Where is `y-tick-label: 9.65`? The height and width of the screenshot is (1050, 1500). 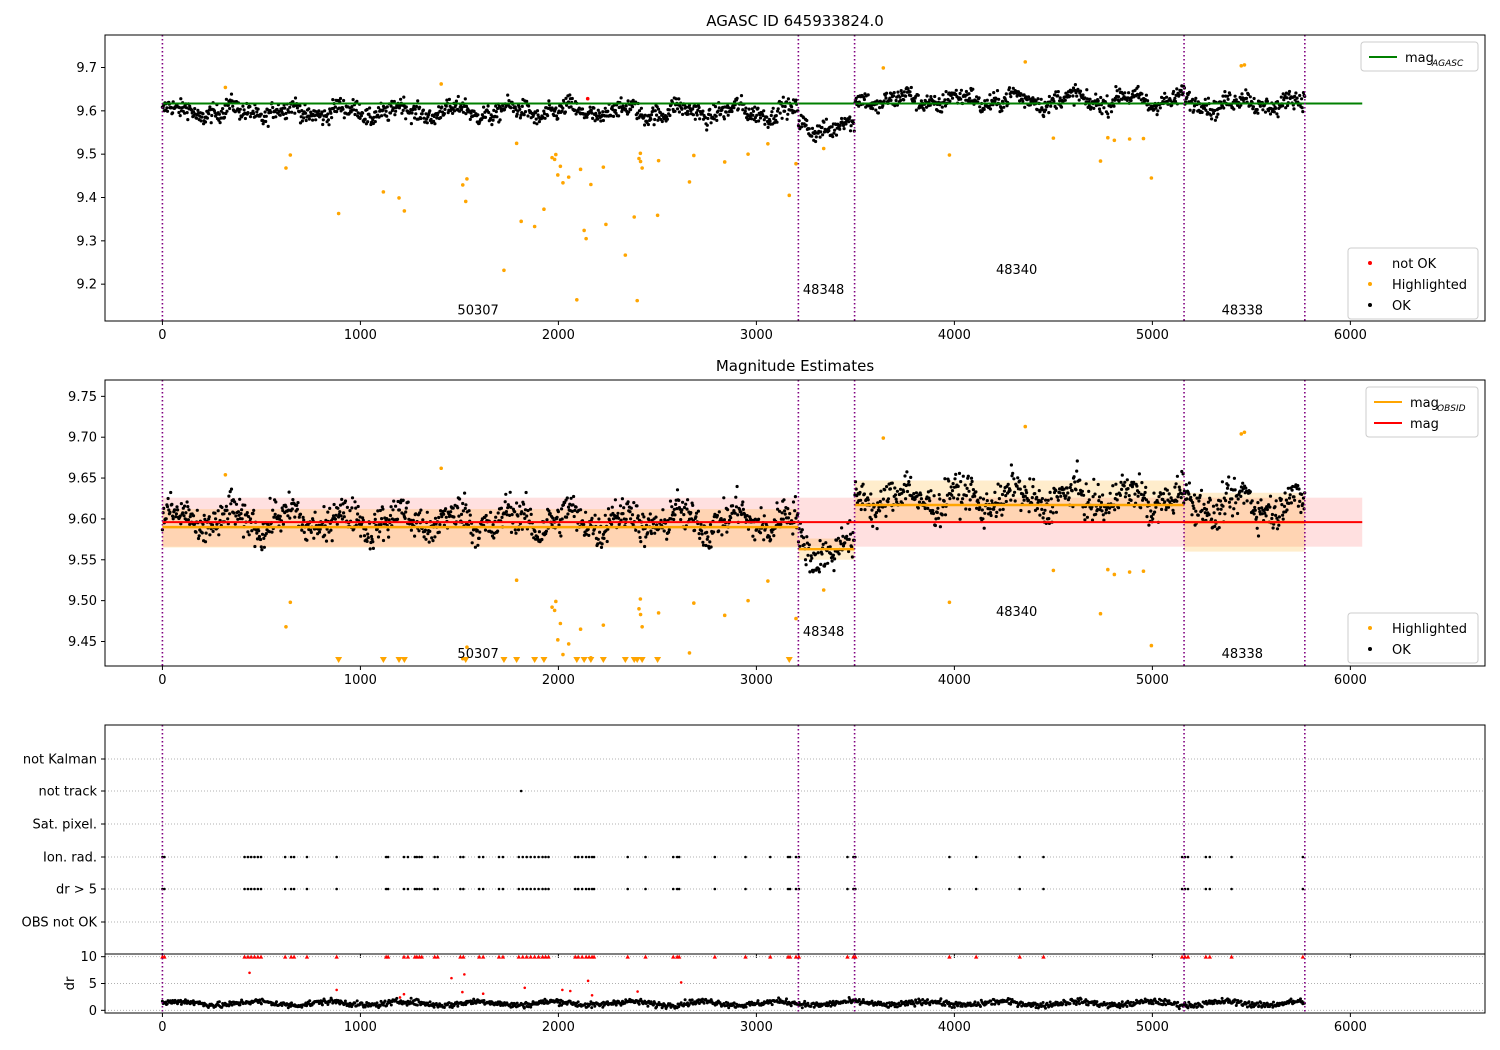 y-tick-label: 9.65 is located at coordinates (82, 479).